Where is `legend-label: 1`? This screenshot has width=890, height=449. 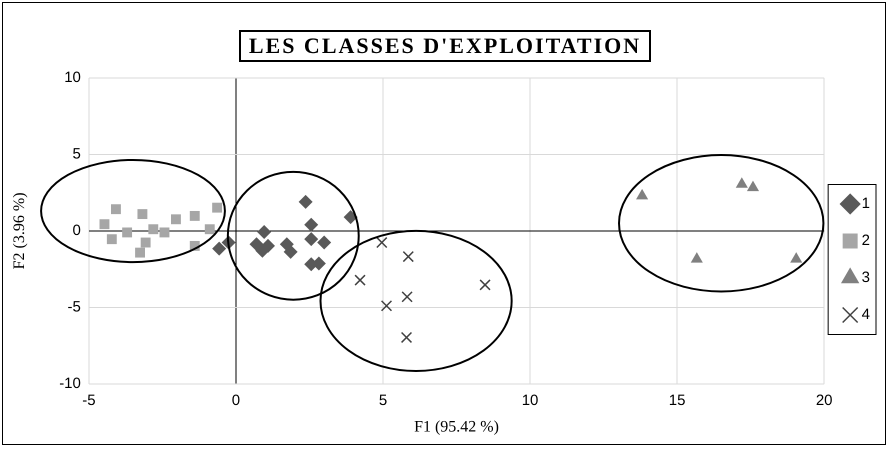
legend-label: 1 is located at coordinates (866, 203).